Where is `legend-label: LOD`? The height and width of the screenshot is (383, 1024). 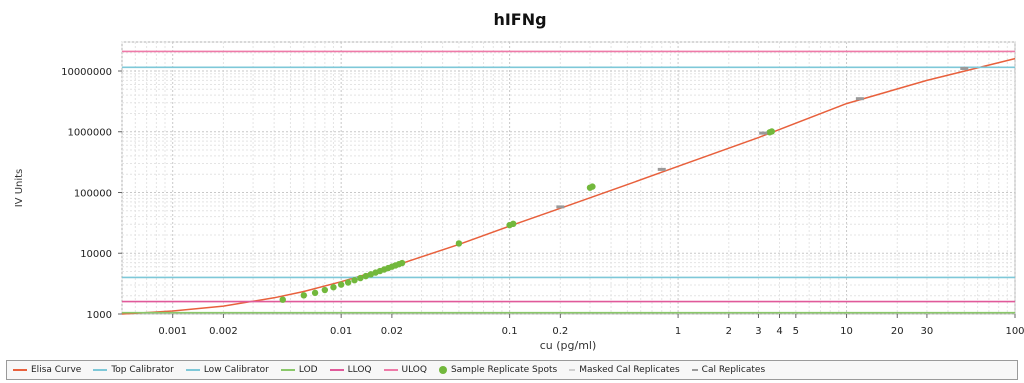
legend-label: LOD is located at coordinates (308, 370).